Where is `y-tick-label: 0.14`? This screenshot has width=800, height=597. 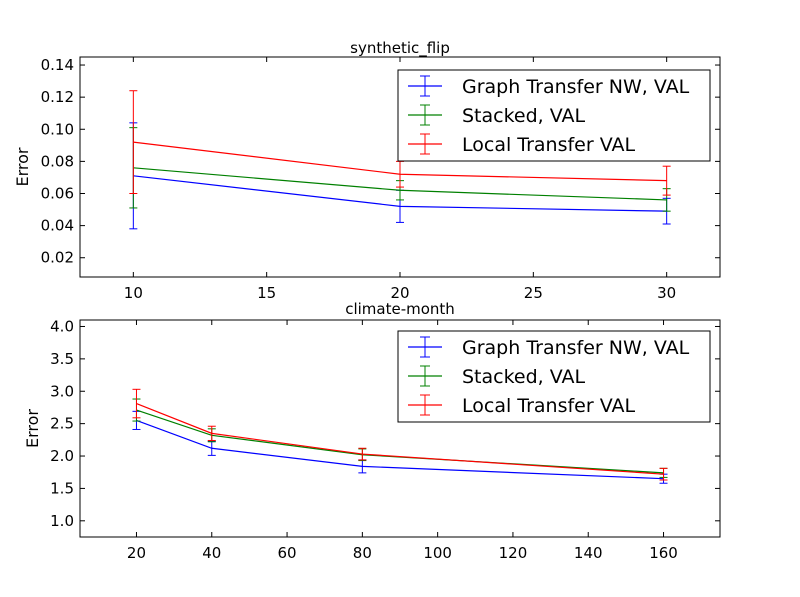 y-tick-label: 0.14 is located at coordinates (57, 65).